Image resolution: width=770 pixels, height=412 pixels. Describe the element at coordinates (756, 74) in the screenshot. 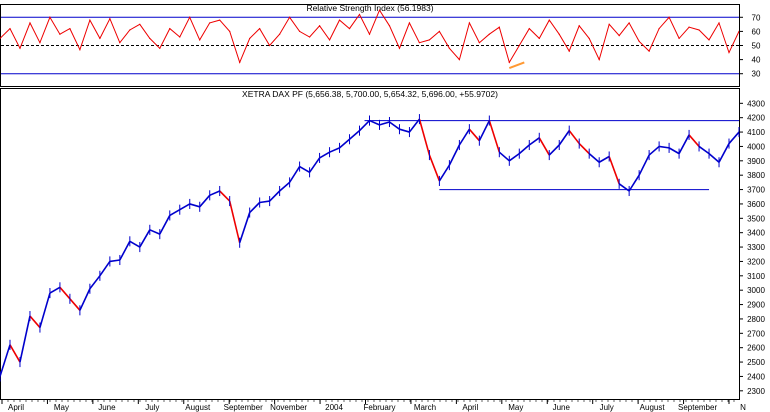

I see `rsi-y-tick-label: 30` at that location.